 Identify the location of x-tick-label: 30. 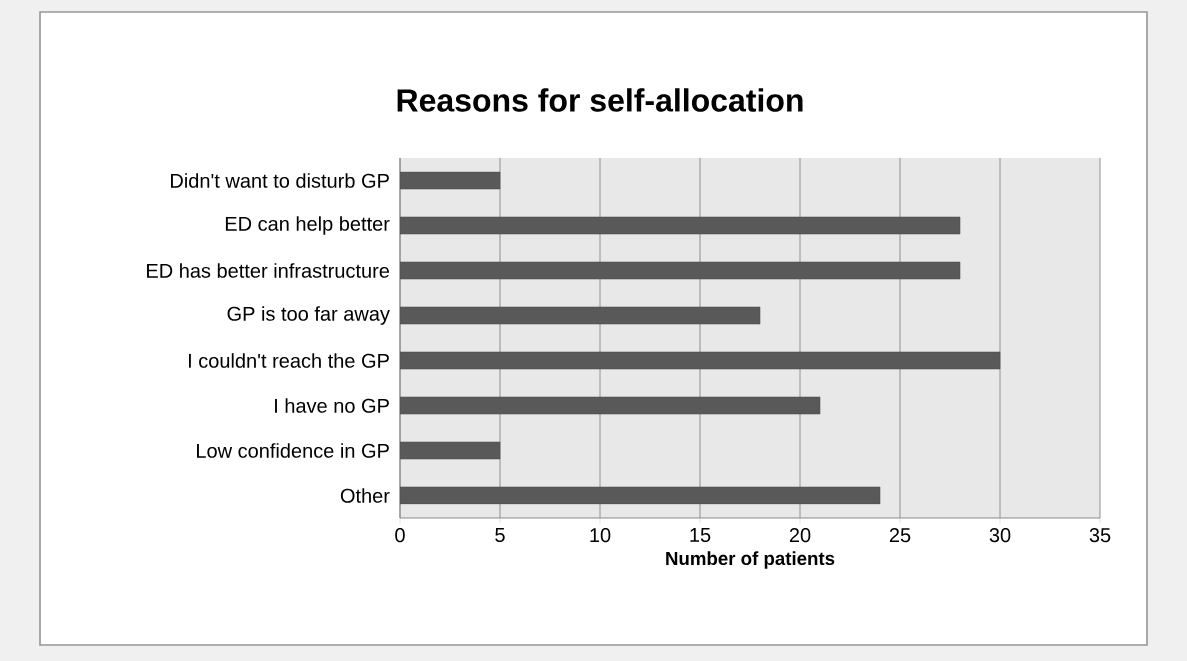
(1000, 535).